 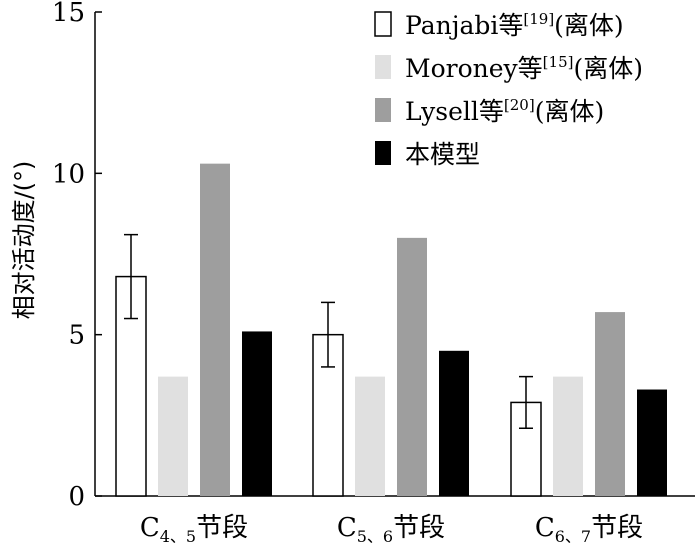 I want to click on y-tick-label: 5, so click(x=76, y=336).